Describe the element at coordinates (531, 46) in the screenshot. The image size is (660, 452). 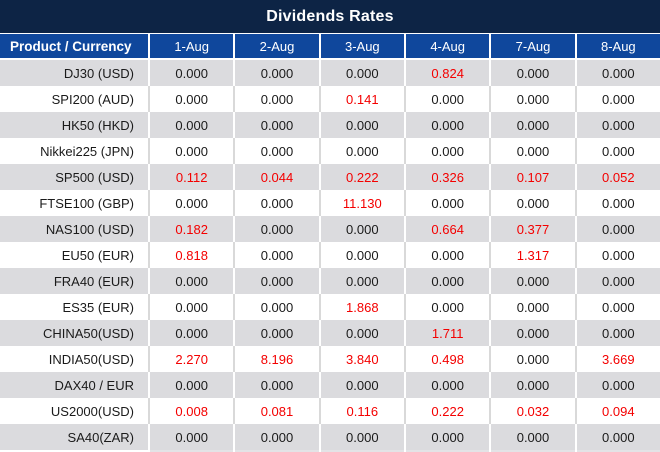
I see `column-header-7-aug: 7-Aug` at that location.